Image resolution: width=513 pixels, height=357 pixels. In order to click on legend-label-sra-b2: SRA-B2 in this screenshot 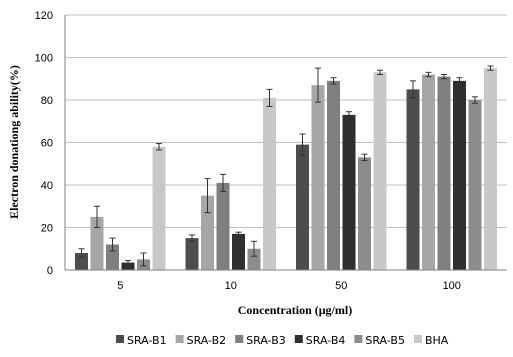, I will do `click(207, 340)`.